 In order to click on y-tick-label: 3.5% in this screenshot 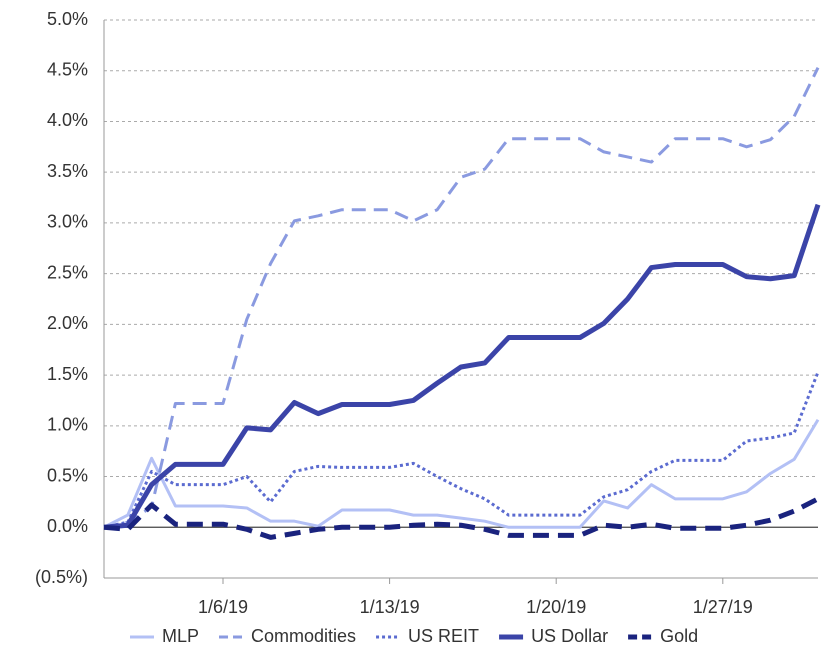, I will do `click(67, 171)`.